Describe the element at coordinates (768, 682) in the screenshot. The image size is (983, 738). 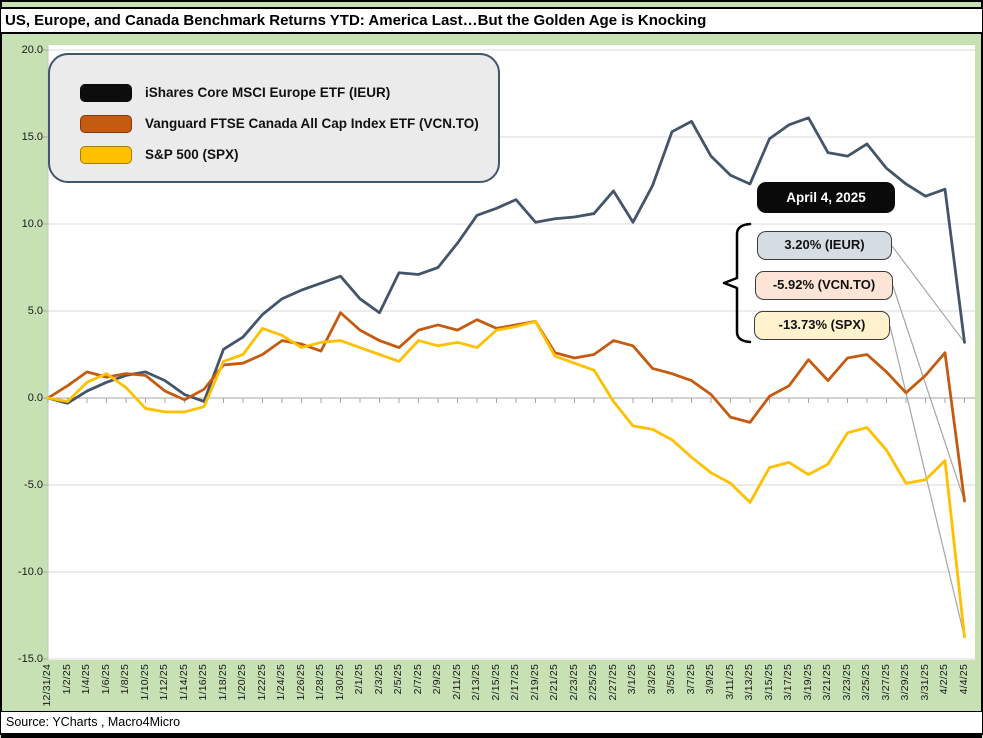
I see `x-tick-label: 3/15/25` at that location.